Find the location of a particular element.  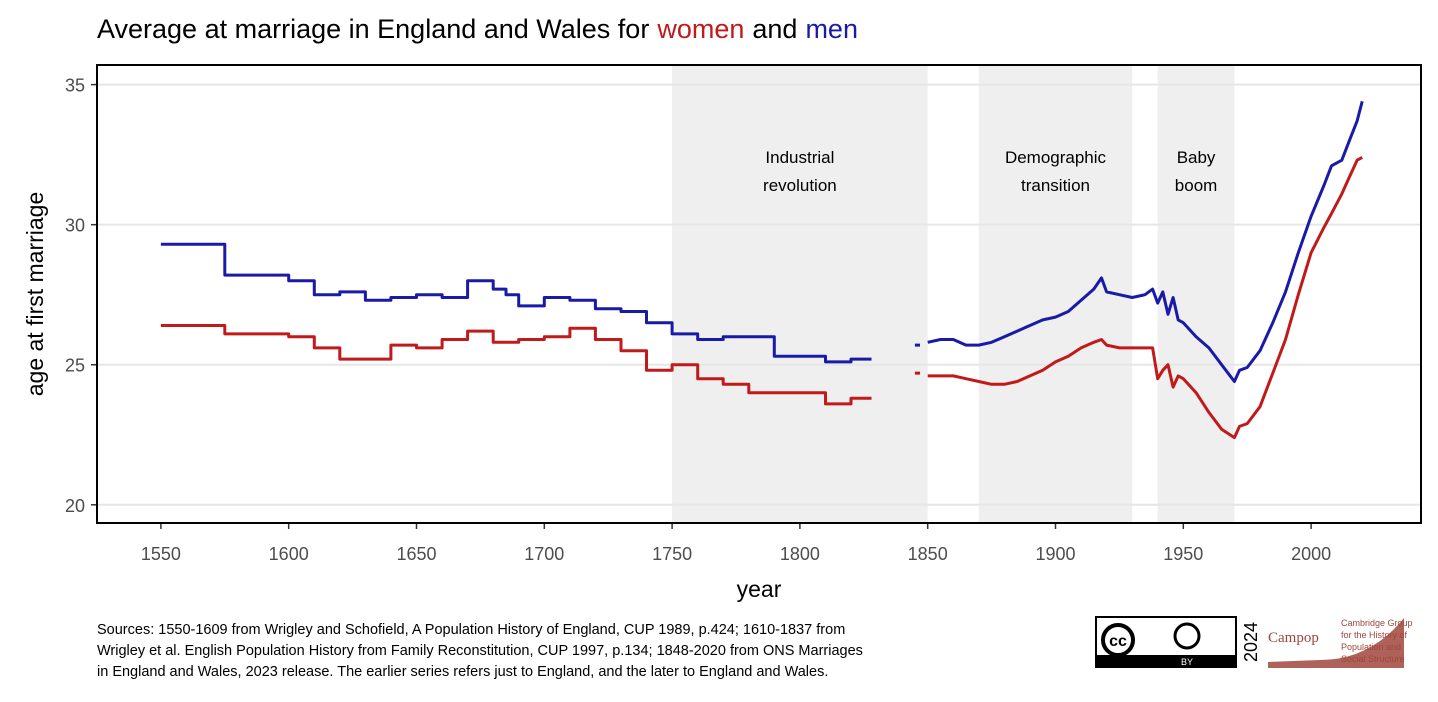

period-label: boom is located at coordinates (1196, 185).